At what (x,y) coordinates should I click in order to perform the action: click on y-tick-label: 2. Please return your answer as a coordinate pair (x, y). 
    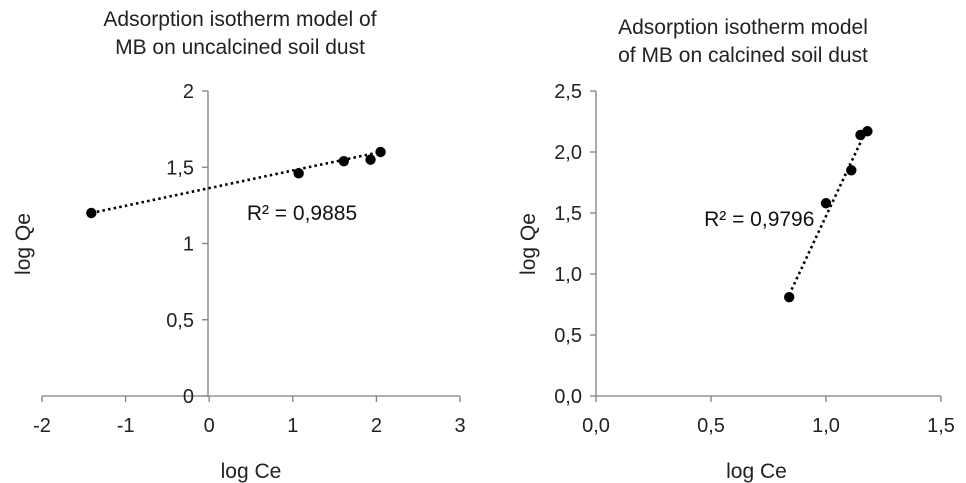
    Looking at the image, I should click on (188, 92).